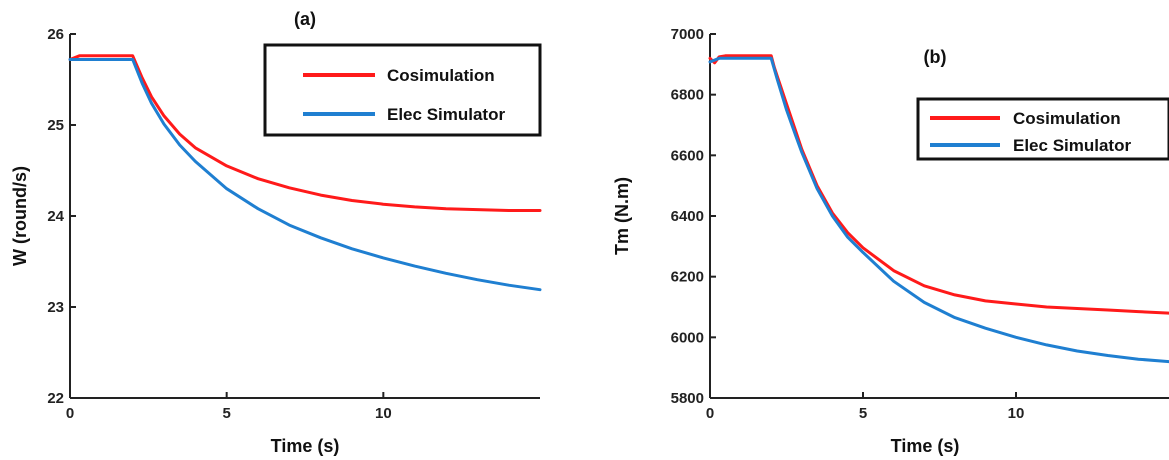 This screenshot has width=1169, height=460. I want to click on y-tick-label: 6200, so click(687, 277).